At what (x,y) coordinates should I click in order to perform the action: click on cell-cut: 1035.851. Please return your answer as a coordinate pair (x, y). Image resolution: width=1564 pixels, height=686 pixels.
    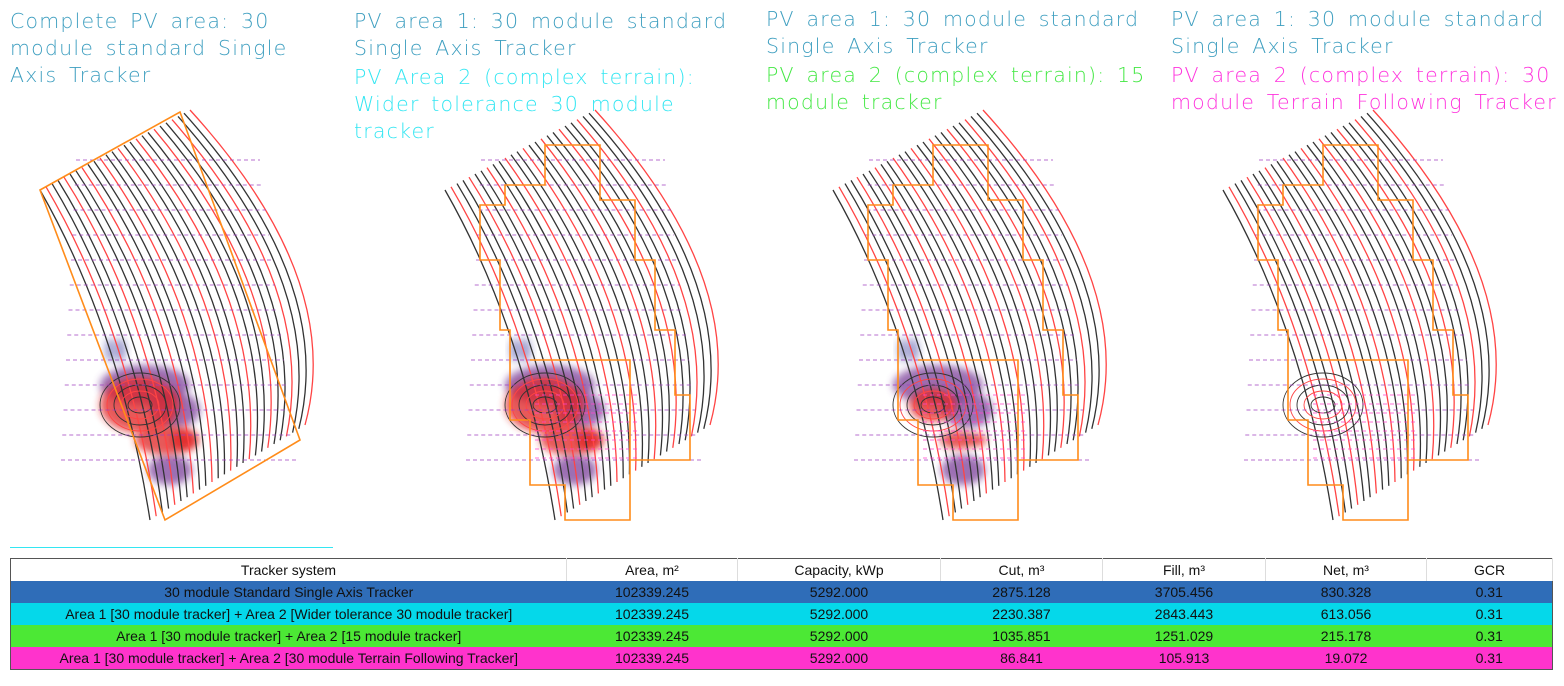
    Looking at the image, I should click on (1021, 636).